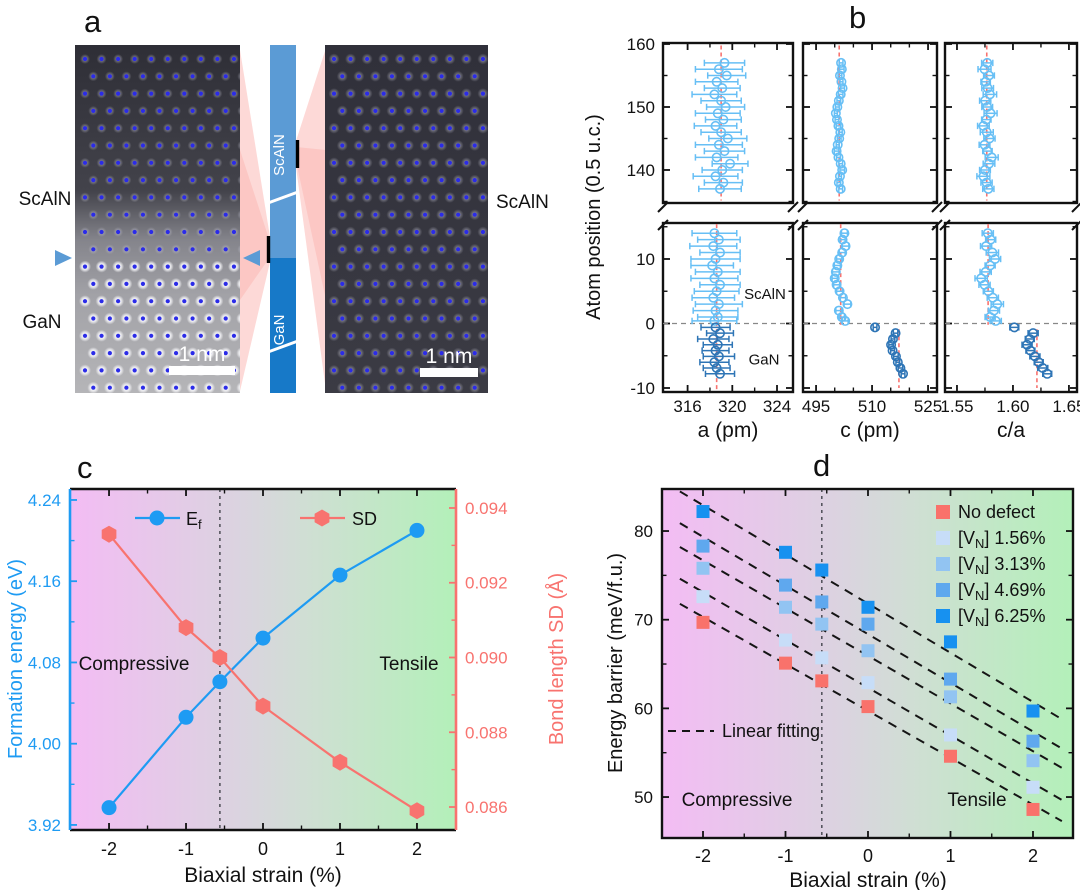  What do you see at coordinates (868, 715) in the screenshot?
I see `series-No defect` at bounding box center [868, 715].